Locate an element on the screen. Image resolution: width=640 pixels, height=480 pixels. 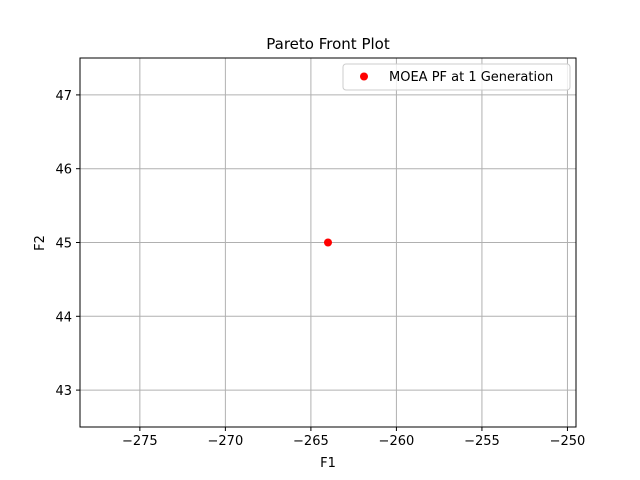
legend: MOEA PF at 1 Generation is located at coordinates (456, 77).